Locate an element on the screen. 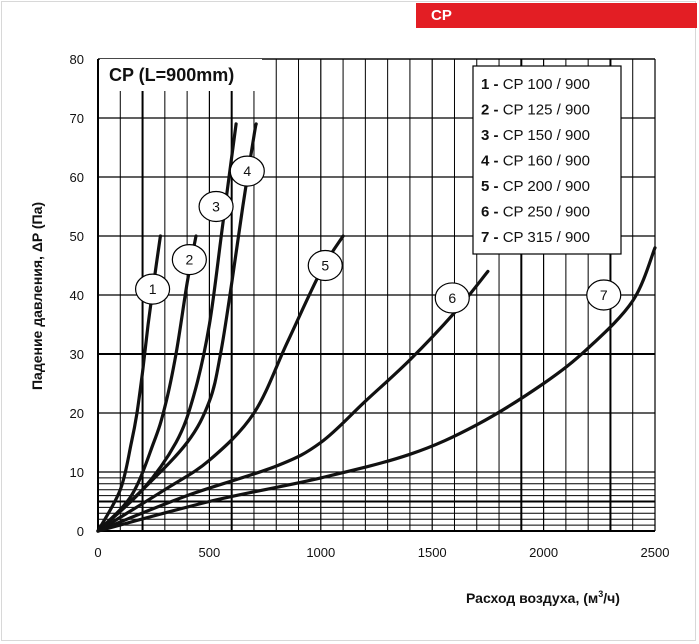 The height and width of the screenshot is (644, 699). legend-entry-4: 4 - CP 160 / 900 is located at coordinates (535, 161).